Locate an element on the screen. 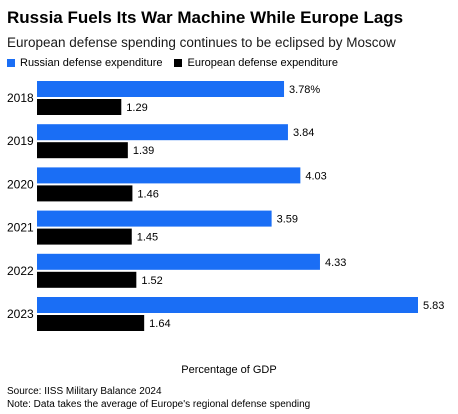  data-label: 3.84 is located at coordinates (303, 133).